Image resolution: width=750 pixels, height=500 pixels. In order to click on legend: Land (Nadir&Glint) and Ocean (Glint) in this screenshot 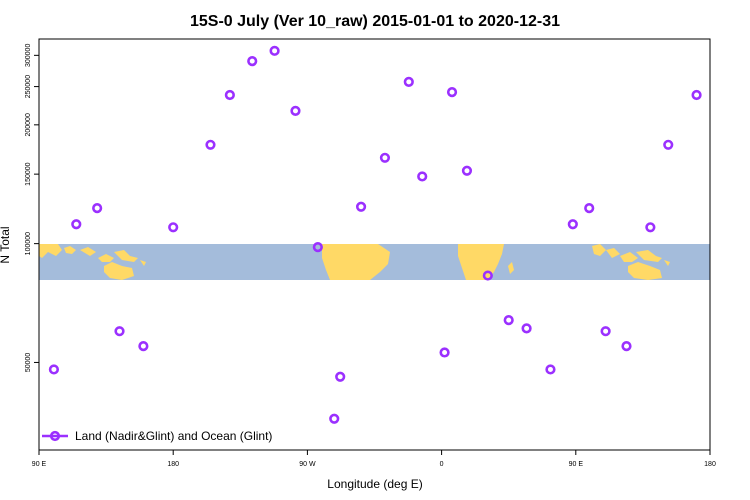, I will do `click(157, 436)`.